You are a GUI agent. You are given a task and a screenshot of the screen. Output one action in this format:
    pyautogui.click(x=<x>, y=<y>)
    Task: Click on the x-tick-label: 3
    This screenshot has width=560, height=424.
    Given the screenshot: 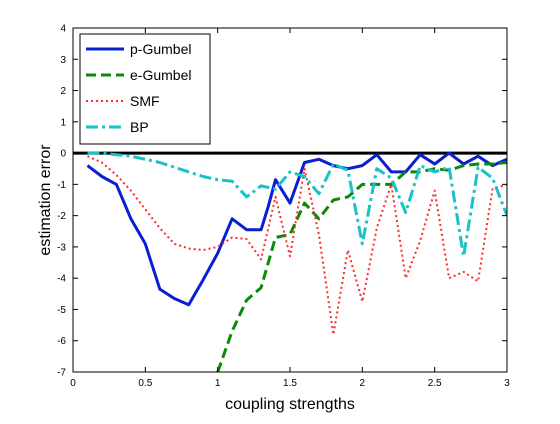 What is the action you would take?
    pyautogui.click(x=507, y=383)
    